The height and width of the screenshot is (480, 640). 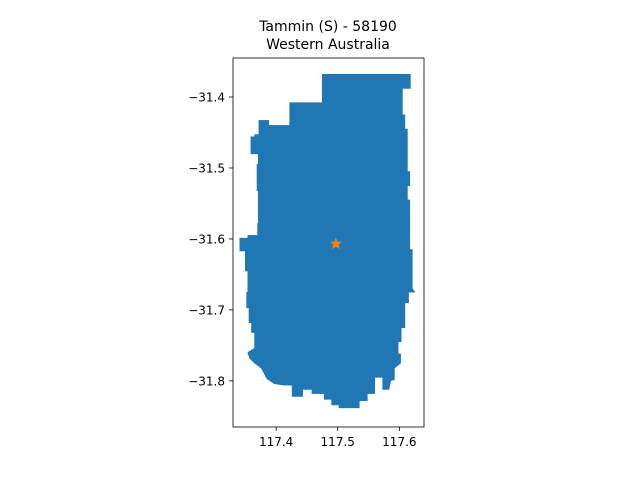 What do you see at coordinates (276, 442) in the screenshot?
I see `x-tick-label: 117.4` at bounding box center [276, 442].